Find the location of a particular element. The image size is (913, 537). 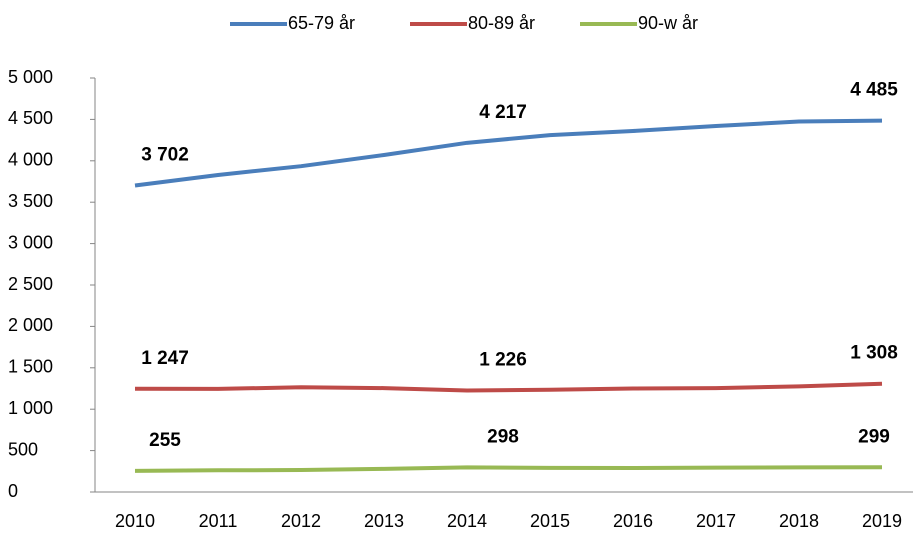

x-tick-label: 2019 is located at coordinates (882, 521).